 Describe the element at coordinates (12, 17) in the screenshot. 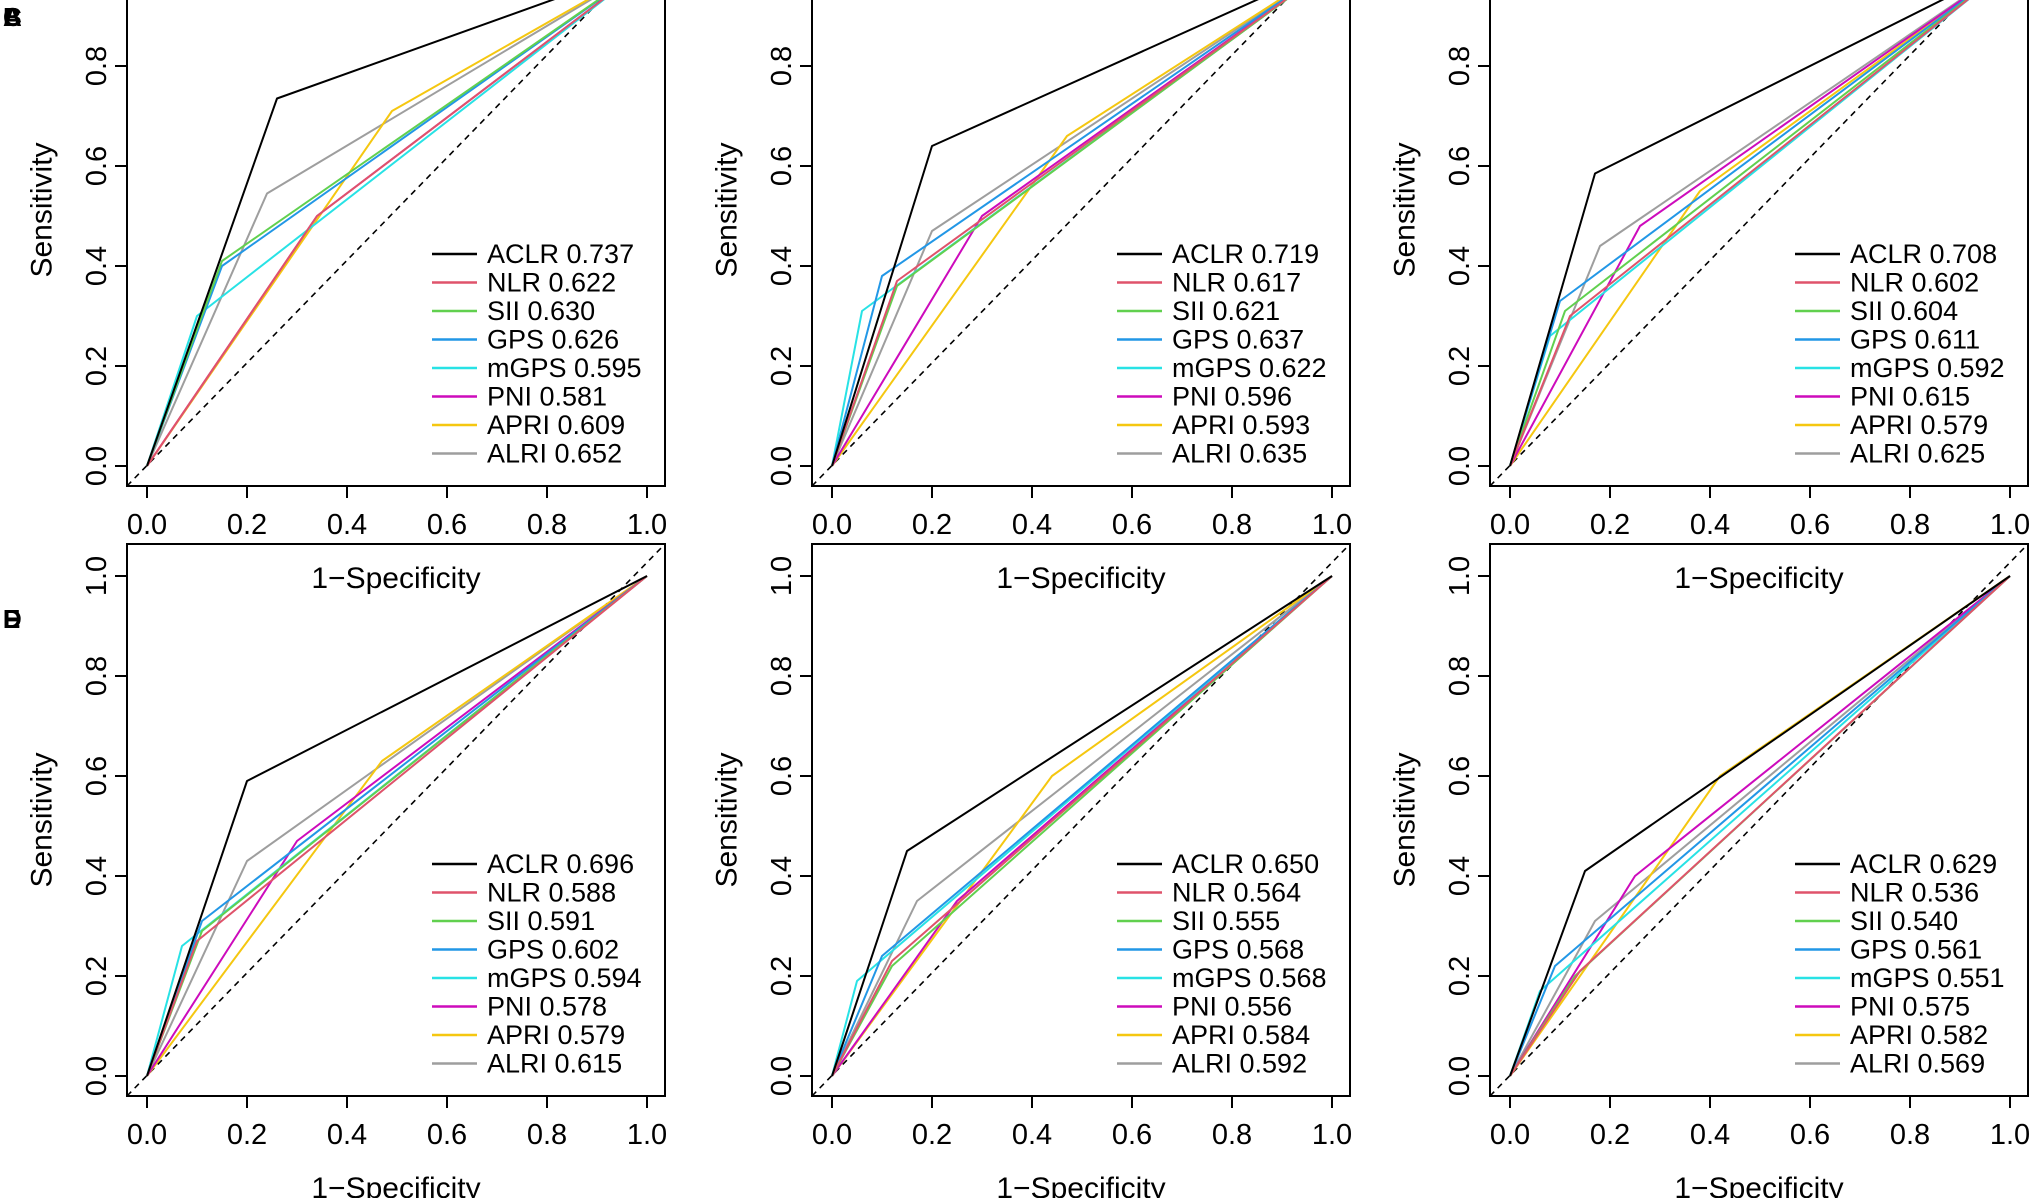

I see `panel-letter-c: C` at that location.